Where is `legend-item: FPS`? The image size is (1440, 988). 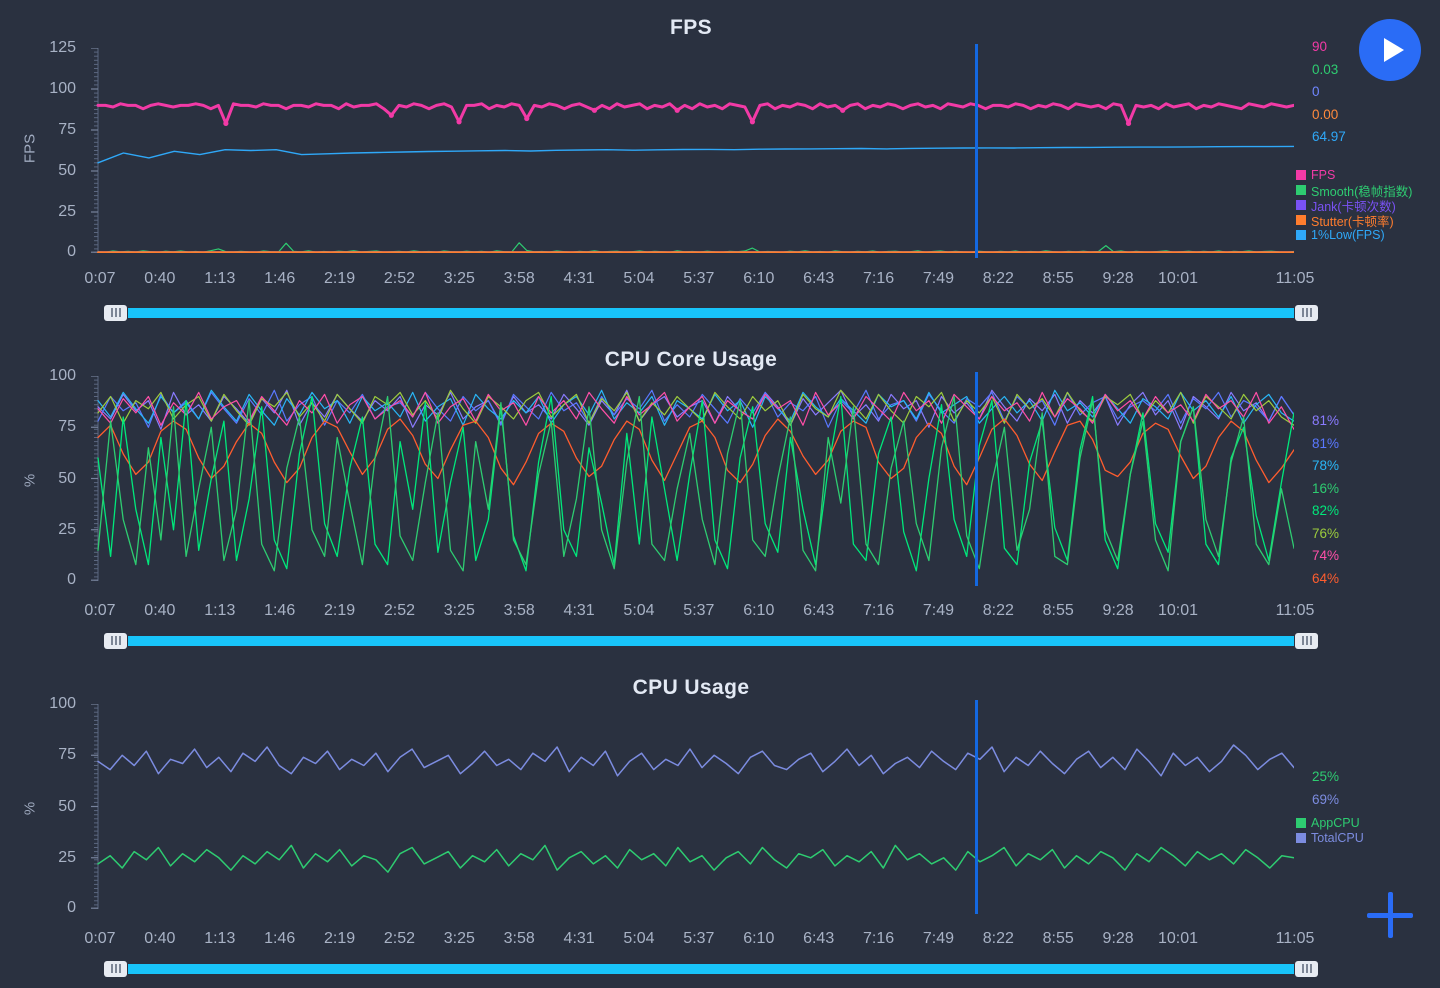 legend-item: FPS is located at coordinates (1354, 175).